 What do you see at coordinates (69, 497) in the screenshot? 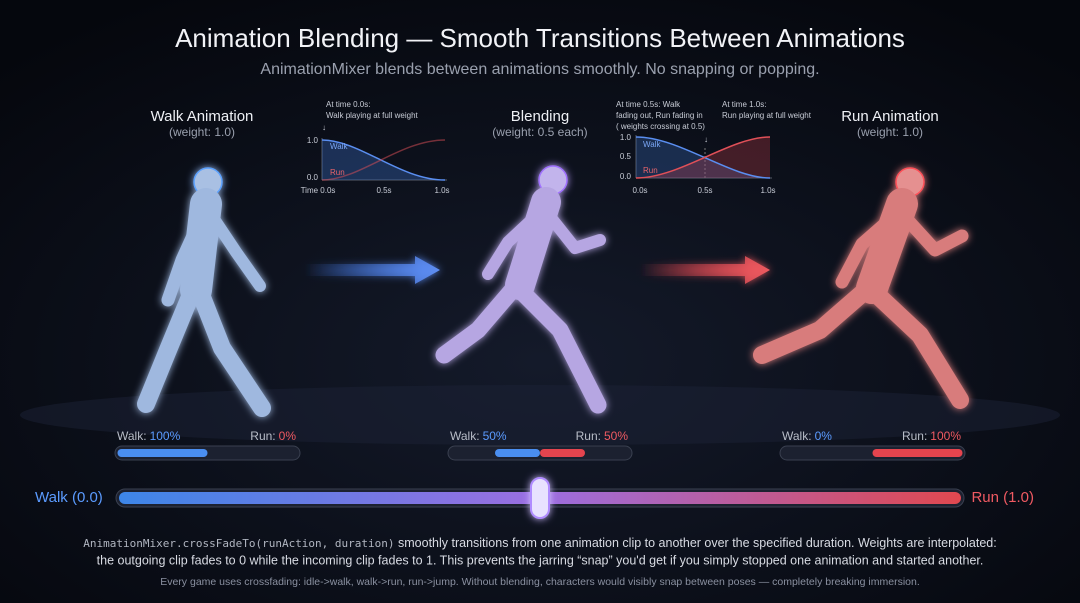
I see `slider-left-label: Walk (0.0)` at bounding box center [69, 497].